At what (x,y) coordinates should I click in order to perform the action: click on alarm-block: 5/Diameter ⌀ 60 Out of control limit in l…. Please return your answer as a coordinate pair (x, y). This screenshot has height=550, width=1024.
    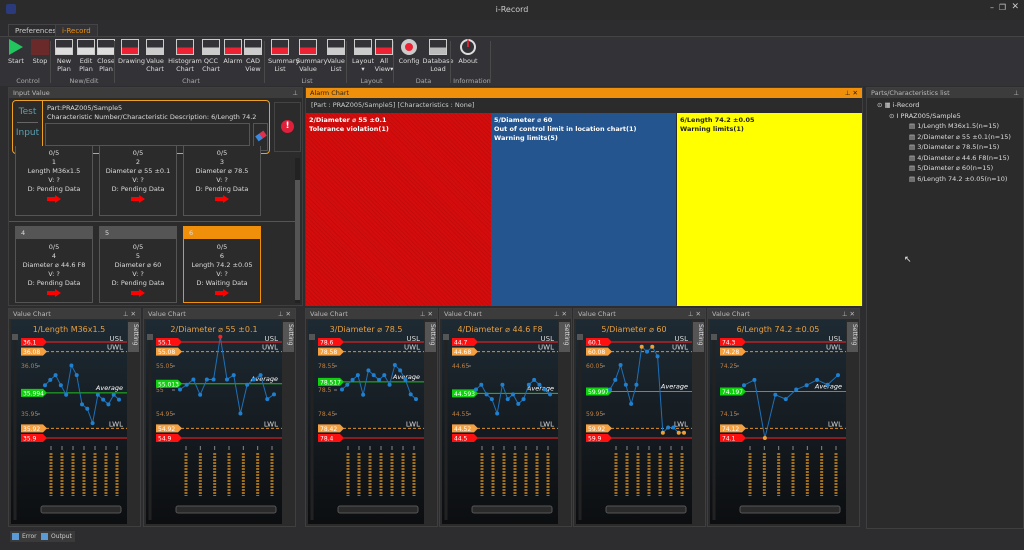
    Looking at the image, I should click on (583, 209).